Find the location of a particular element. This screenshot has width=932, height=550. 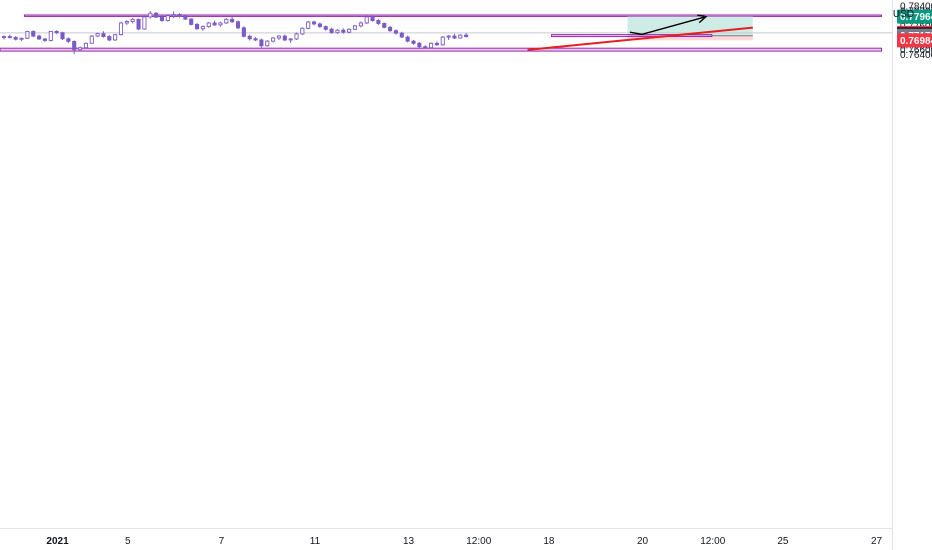

time-axis: 2021 5 7 11 13 12:00 18 20 12:00 25 27 is located at coordinates (446, 539).